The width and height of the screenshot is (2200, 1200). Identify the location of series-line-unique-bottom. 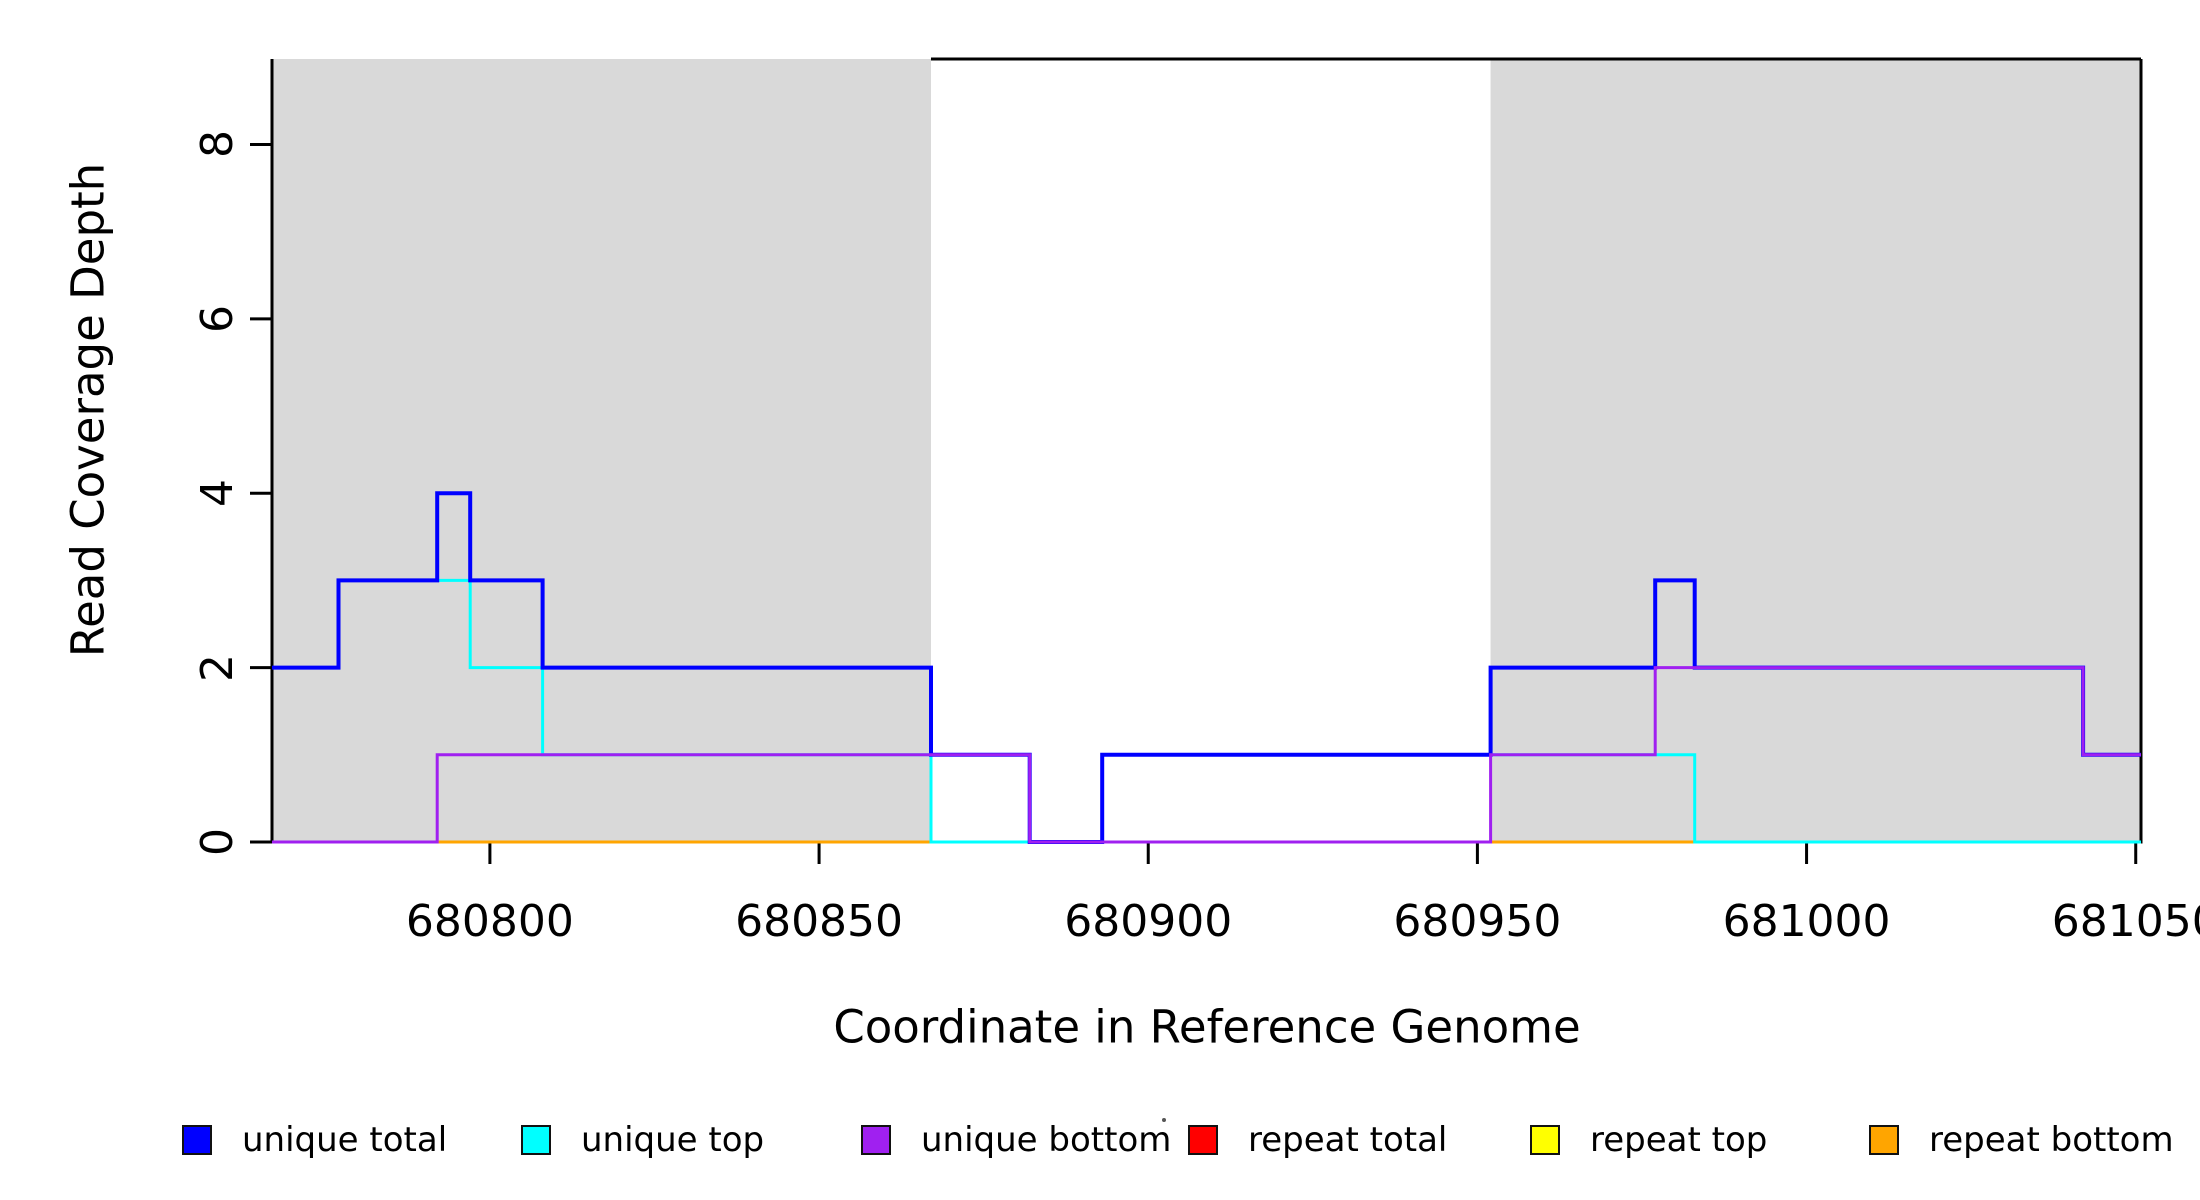
(1206, 755).